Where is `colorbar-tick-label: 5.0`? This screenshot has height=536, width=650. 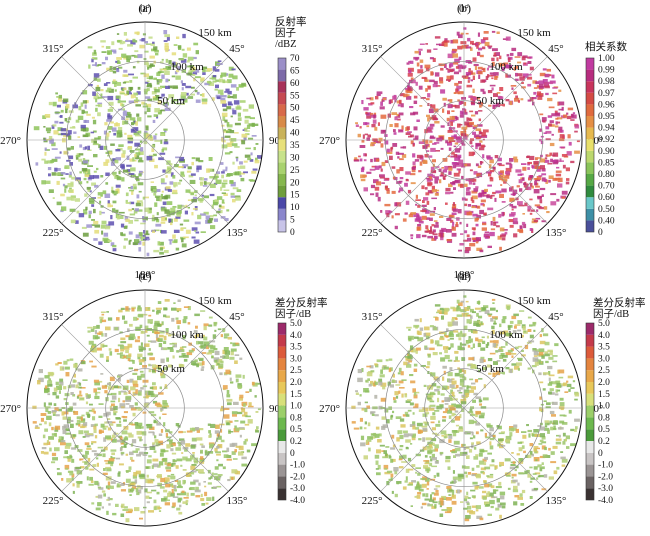
colorbar-tick-label: 5.0 is located at coordinates (604, 324).